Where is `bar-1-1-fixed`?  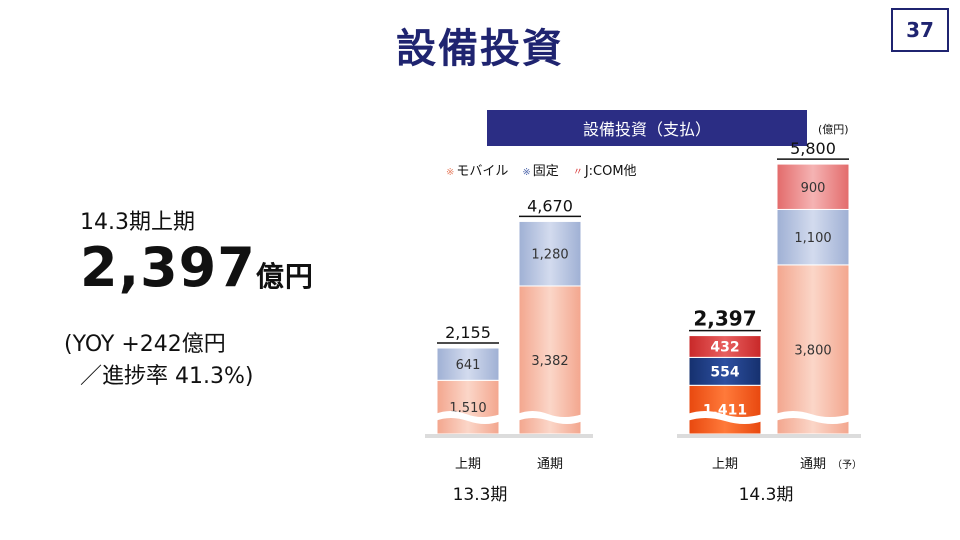
bar-1-1-fixed is located at coordinates (813, 237).